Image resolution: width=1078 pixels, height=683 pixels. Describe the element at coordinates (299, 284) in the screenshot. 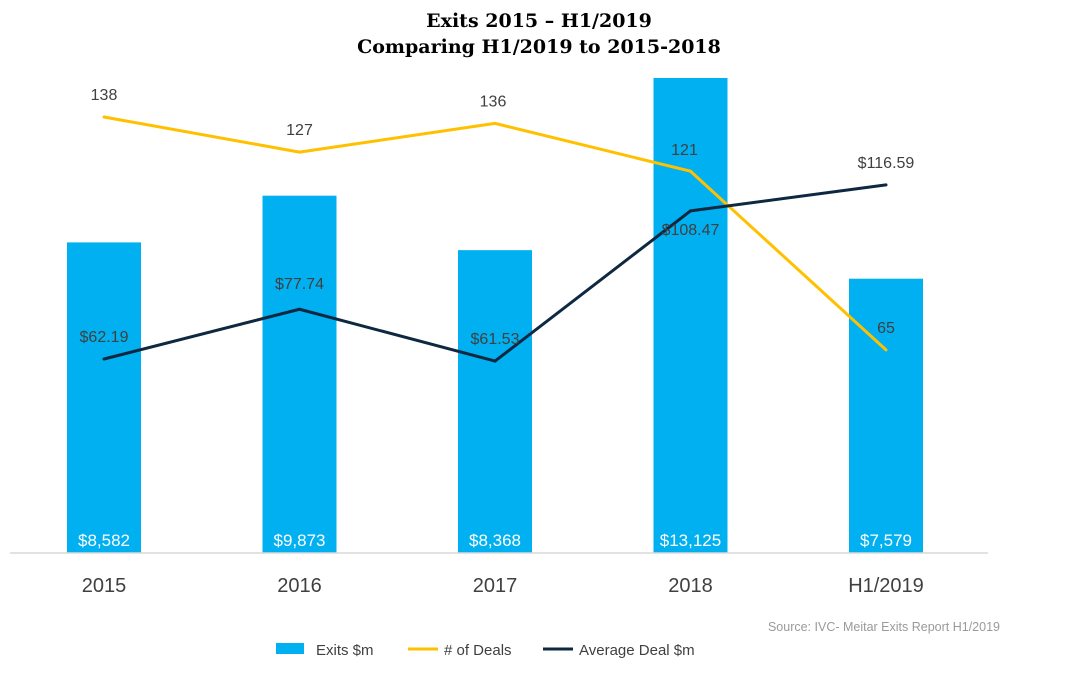

I see `avg-deal-label-2016: $77.74` at that location.